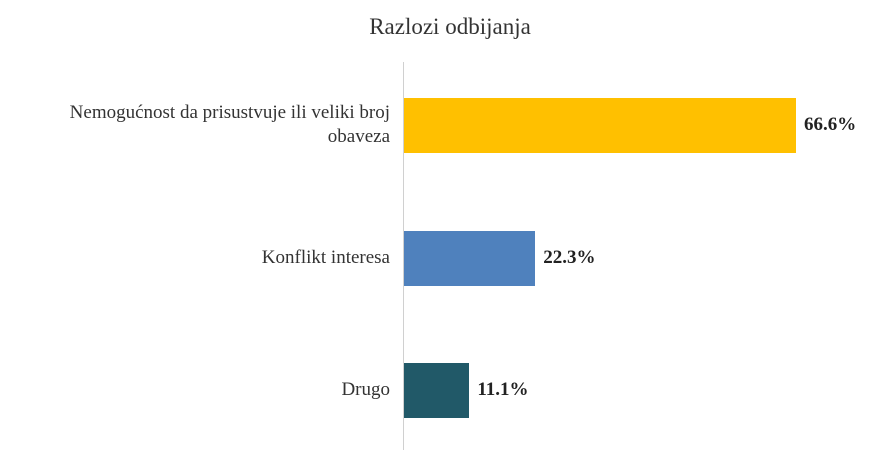  Describe the element at coordinates (365, 389) in the screenshot. I see `y-tick-label: Drugo` at that location.